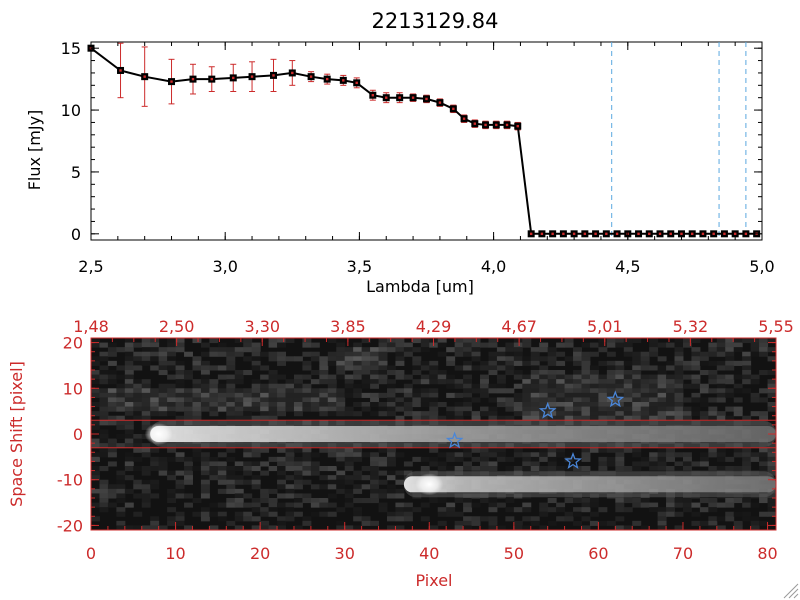  Describe the element at coordinates (348, 326) in the screenshot. I see `bottom-top-tick-label: 3,85` at that location.